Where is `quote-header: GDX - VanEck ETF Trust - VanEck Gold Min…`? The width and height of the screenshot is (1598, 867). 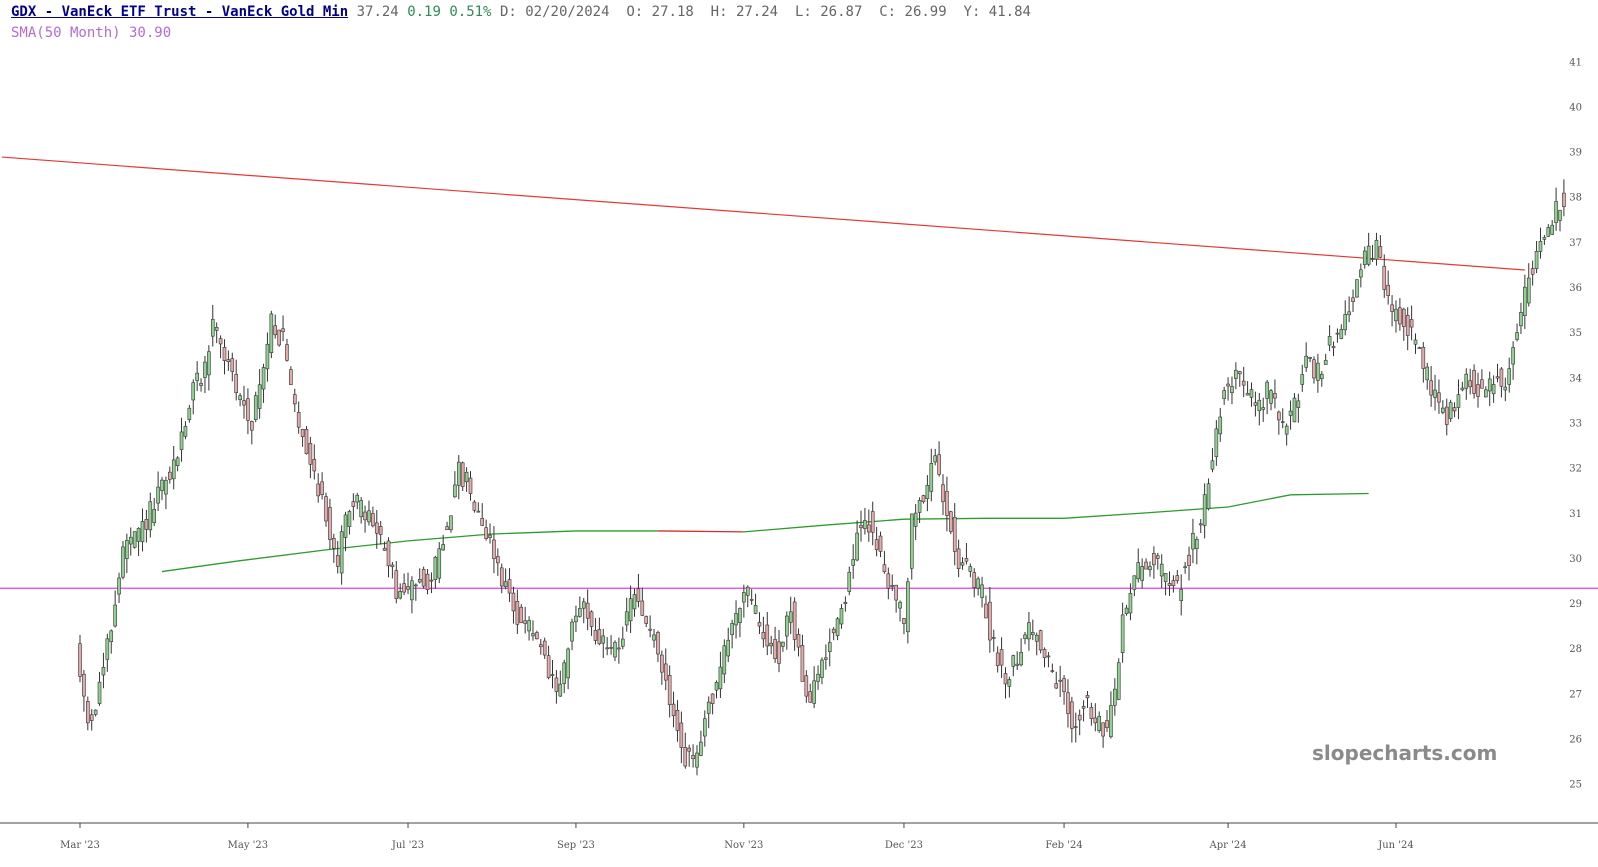 quote-header: GDX - VanEck ETF Trust - VanEck Gold Min… is located at coordinates (521, 12).